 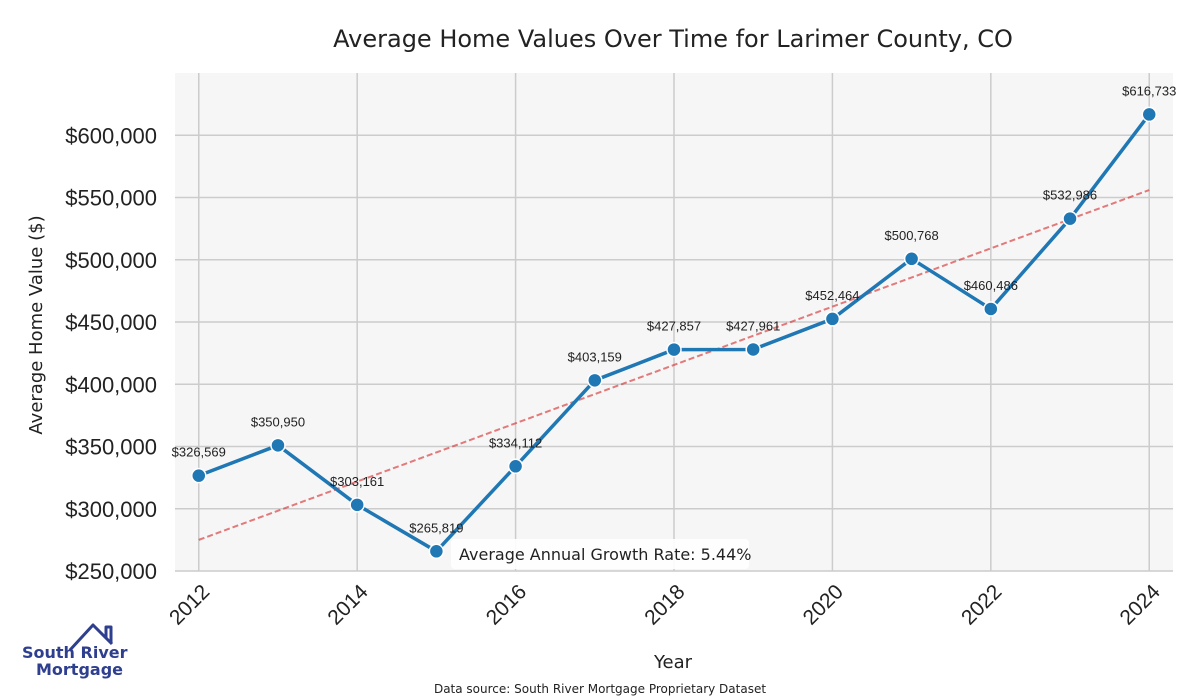 I want to click on data-label: $265,819, so click(x=436, y=527).